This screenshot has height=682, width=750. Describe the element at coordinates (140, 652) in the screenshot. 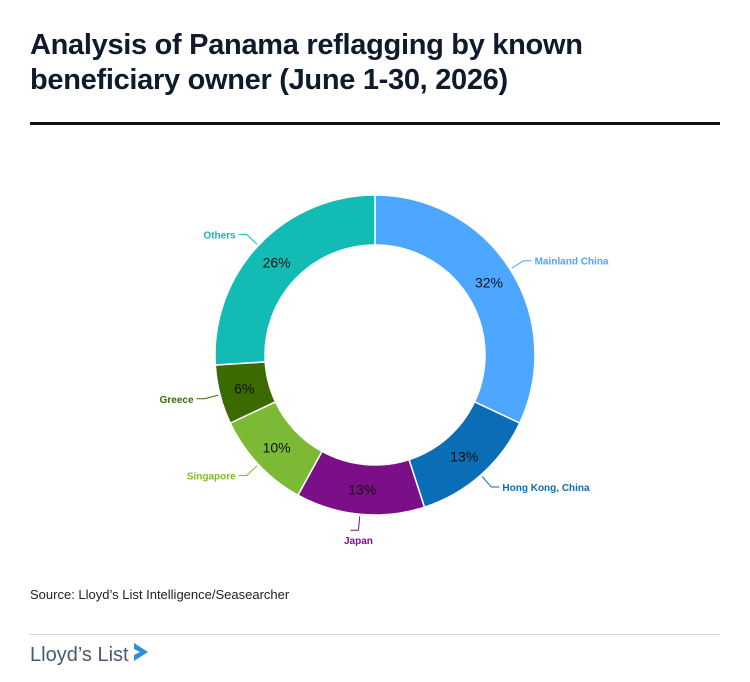

I see `logo-mark-icon` at that location.